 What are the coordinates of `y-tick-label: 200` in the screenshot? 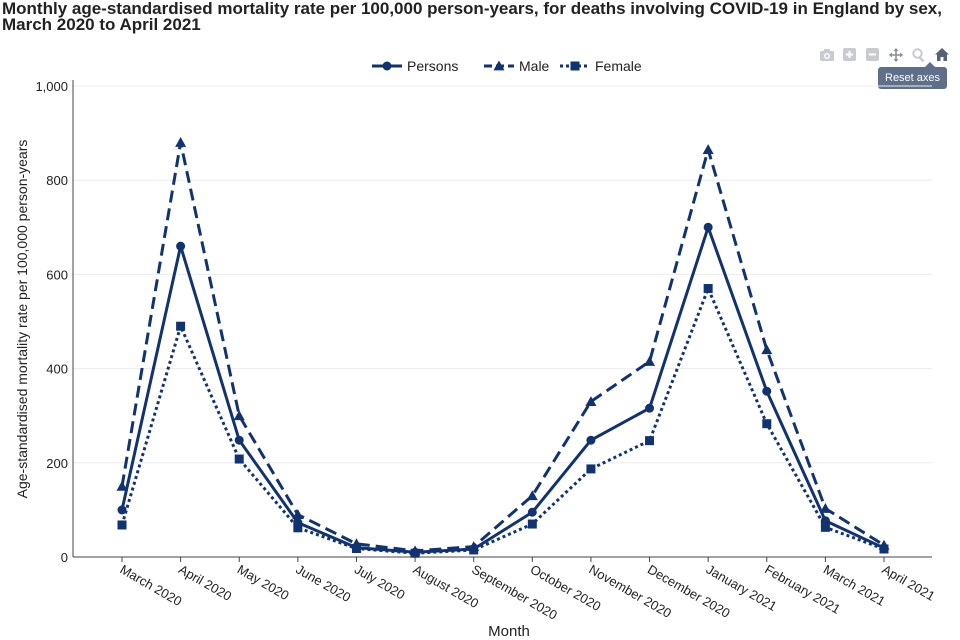 It's located at (57, 463).